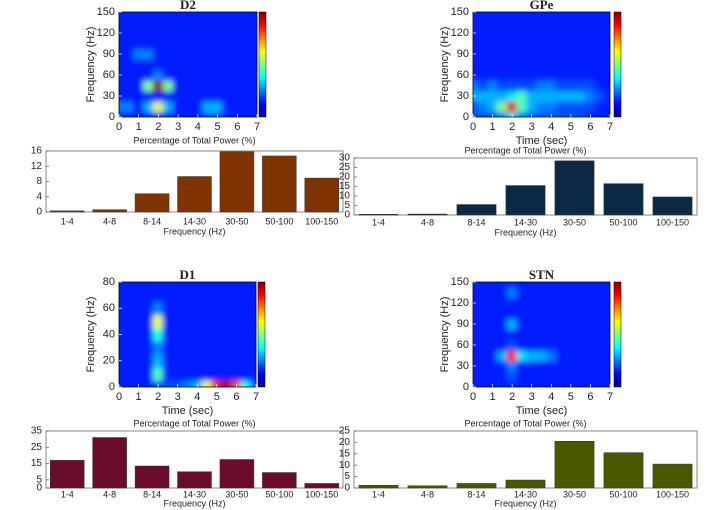 The height and width of the screenshot is (510, 708). I want to click on spectrogram: 0 1 2 3 4 5 6 7 0 30 60 90 120 150 D2 Frequency (Hz), so click(176, 66).